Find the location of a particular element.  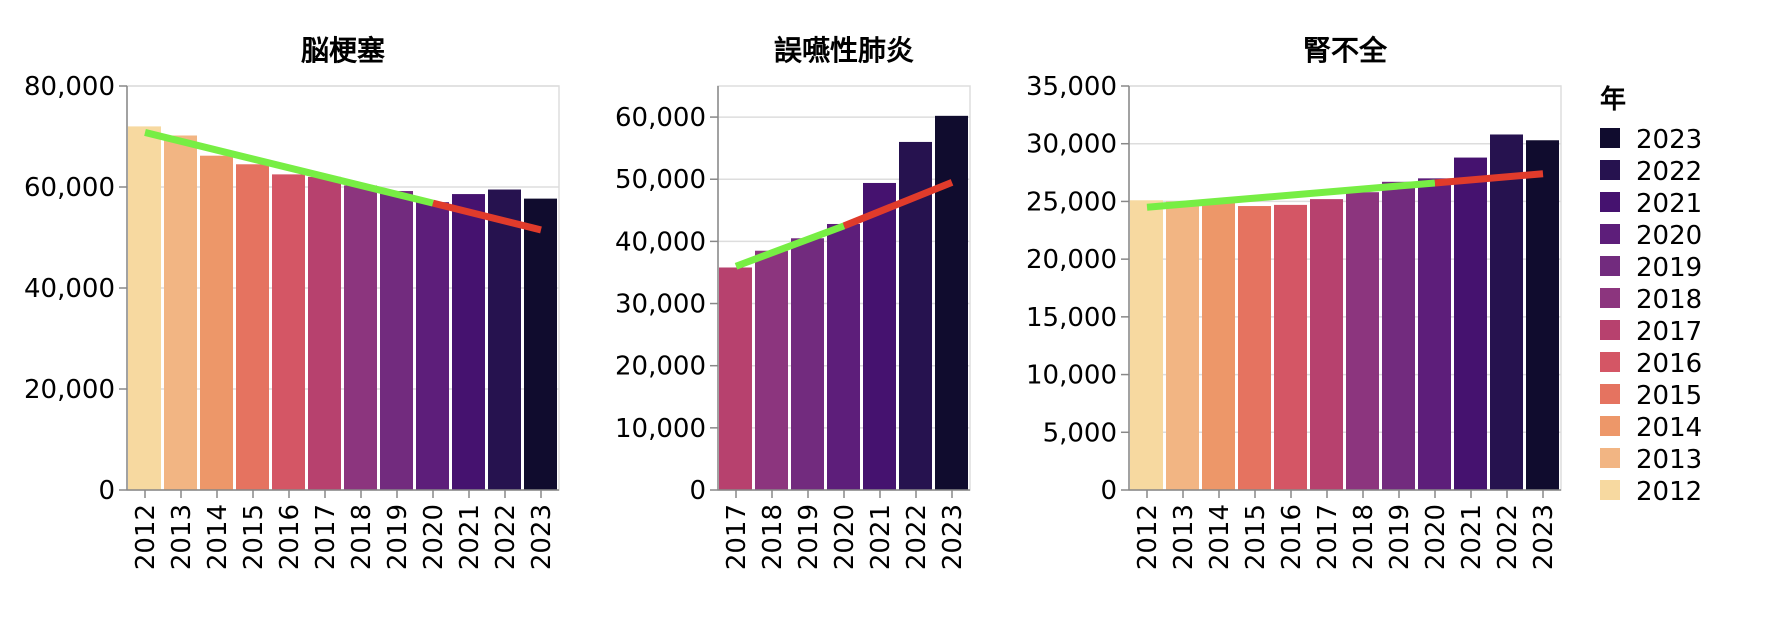

chart-title: 腎不全 is located at coordinates (1345, 50).